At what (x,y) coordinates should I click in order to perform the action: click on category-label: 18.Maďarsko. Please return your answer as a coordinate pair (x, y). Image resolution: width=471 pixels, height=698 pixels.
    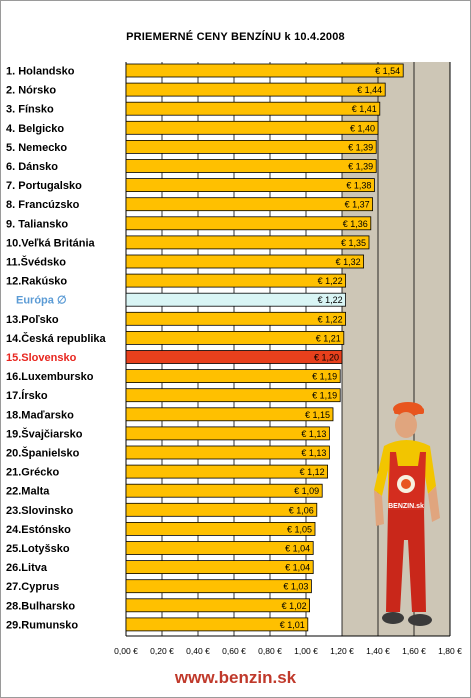
    Looking at the image, I should click on (40, 415).